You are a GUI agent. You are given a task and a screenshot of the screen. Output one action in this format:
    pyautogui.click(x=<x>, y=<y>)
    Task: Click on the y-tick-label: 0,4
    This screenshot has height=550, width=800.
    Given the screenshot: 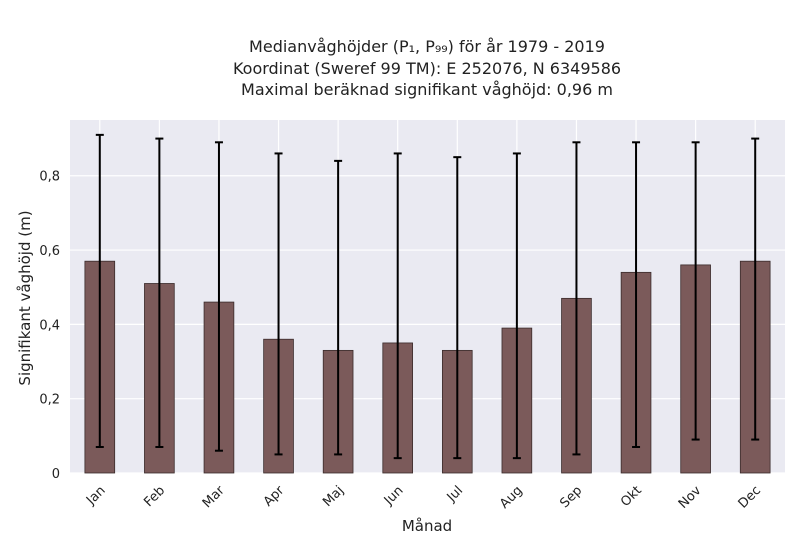 What is the action you would take?
    pyautogui.click(x=49, y=325)
    